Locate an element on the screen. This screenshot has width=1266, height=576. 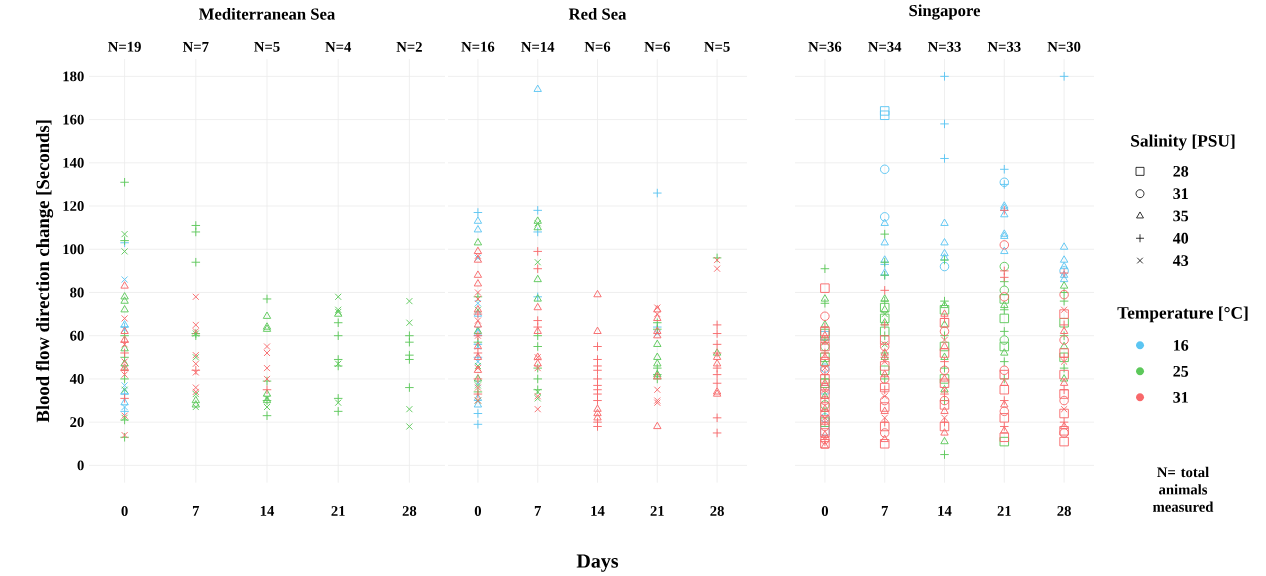
y-tick-label: 120 is located at coordinates (73, 205).